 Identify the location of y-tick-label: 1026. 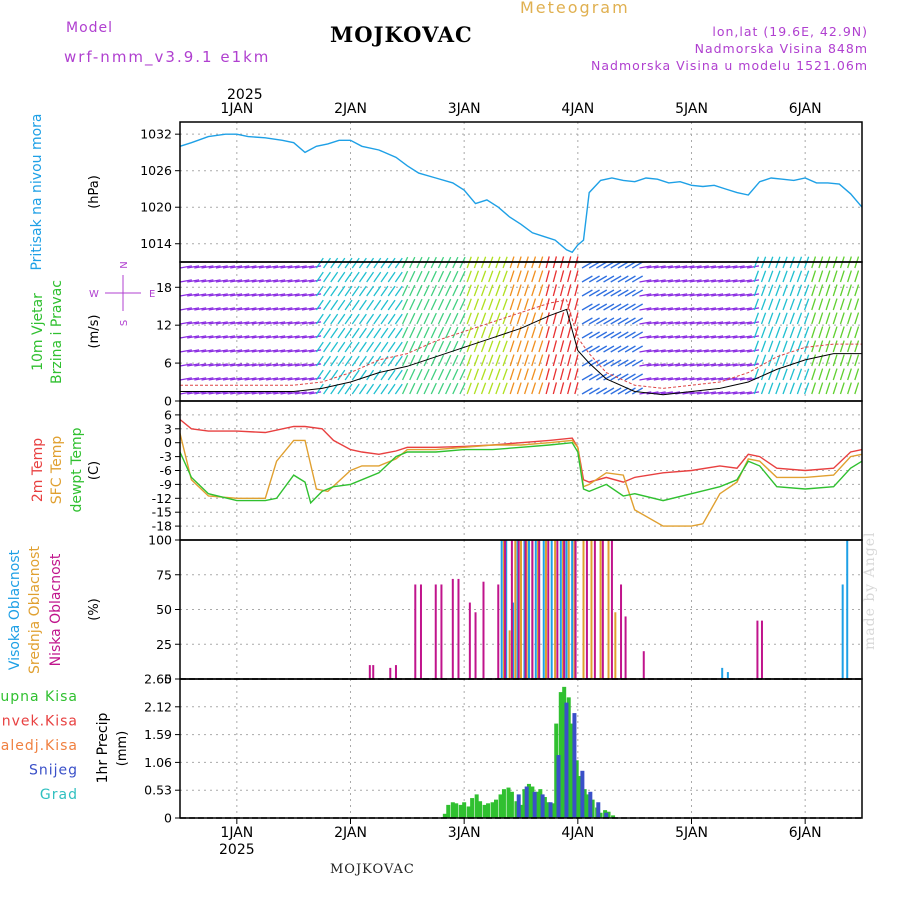
(156, 170).